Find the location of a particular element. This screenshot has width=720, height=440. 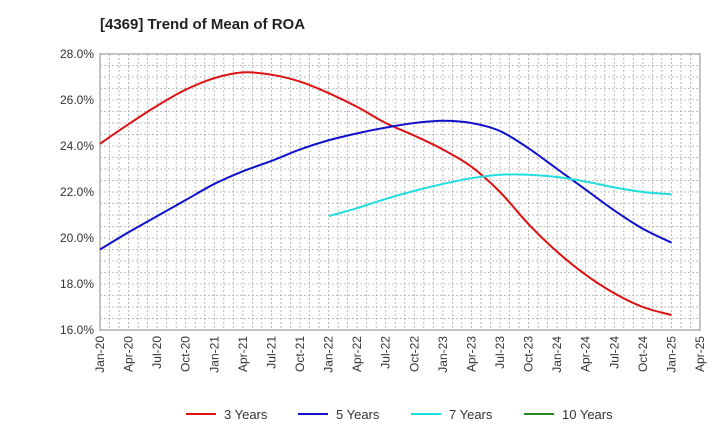

x-tick-label: Apr-22 is located at coordinates (357, 354).